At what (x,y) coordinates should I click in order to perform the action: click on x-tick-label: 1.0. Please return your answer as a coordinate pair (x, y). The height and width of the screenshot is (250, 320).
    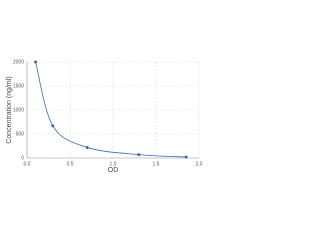
    Looking at the image, I should click on (113, 164).